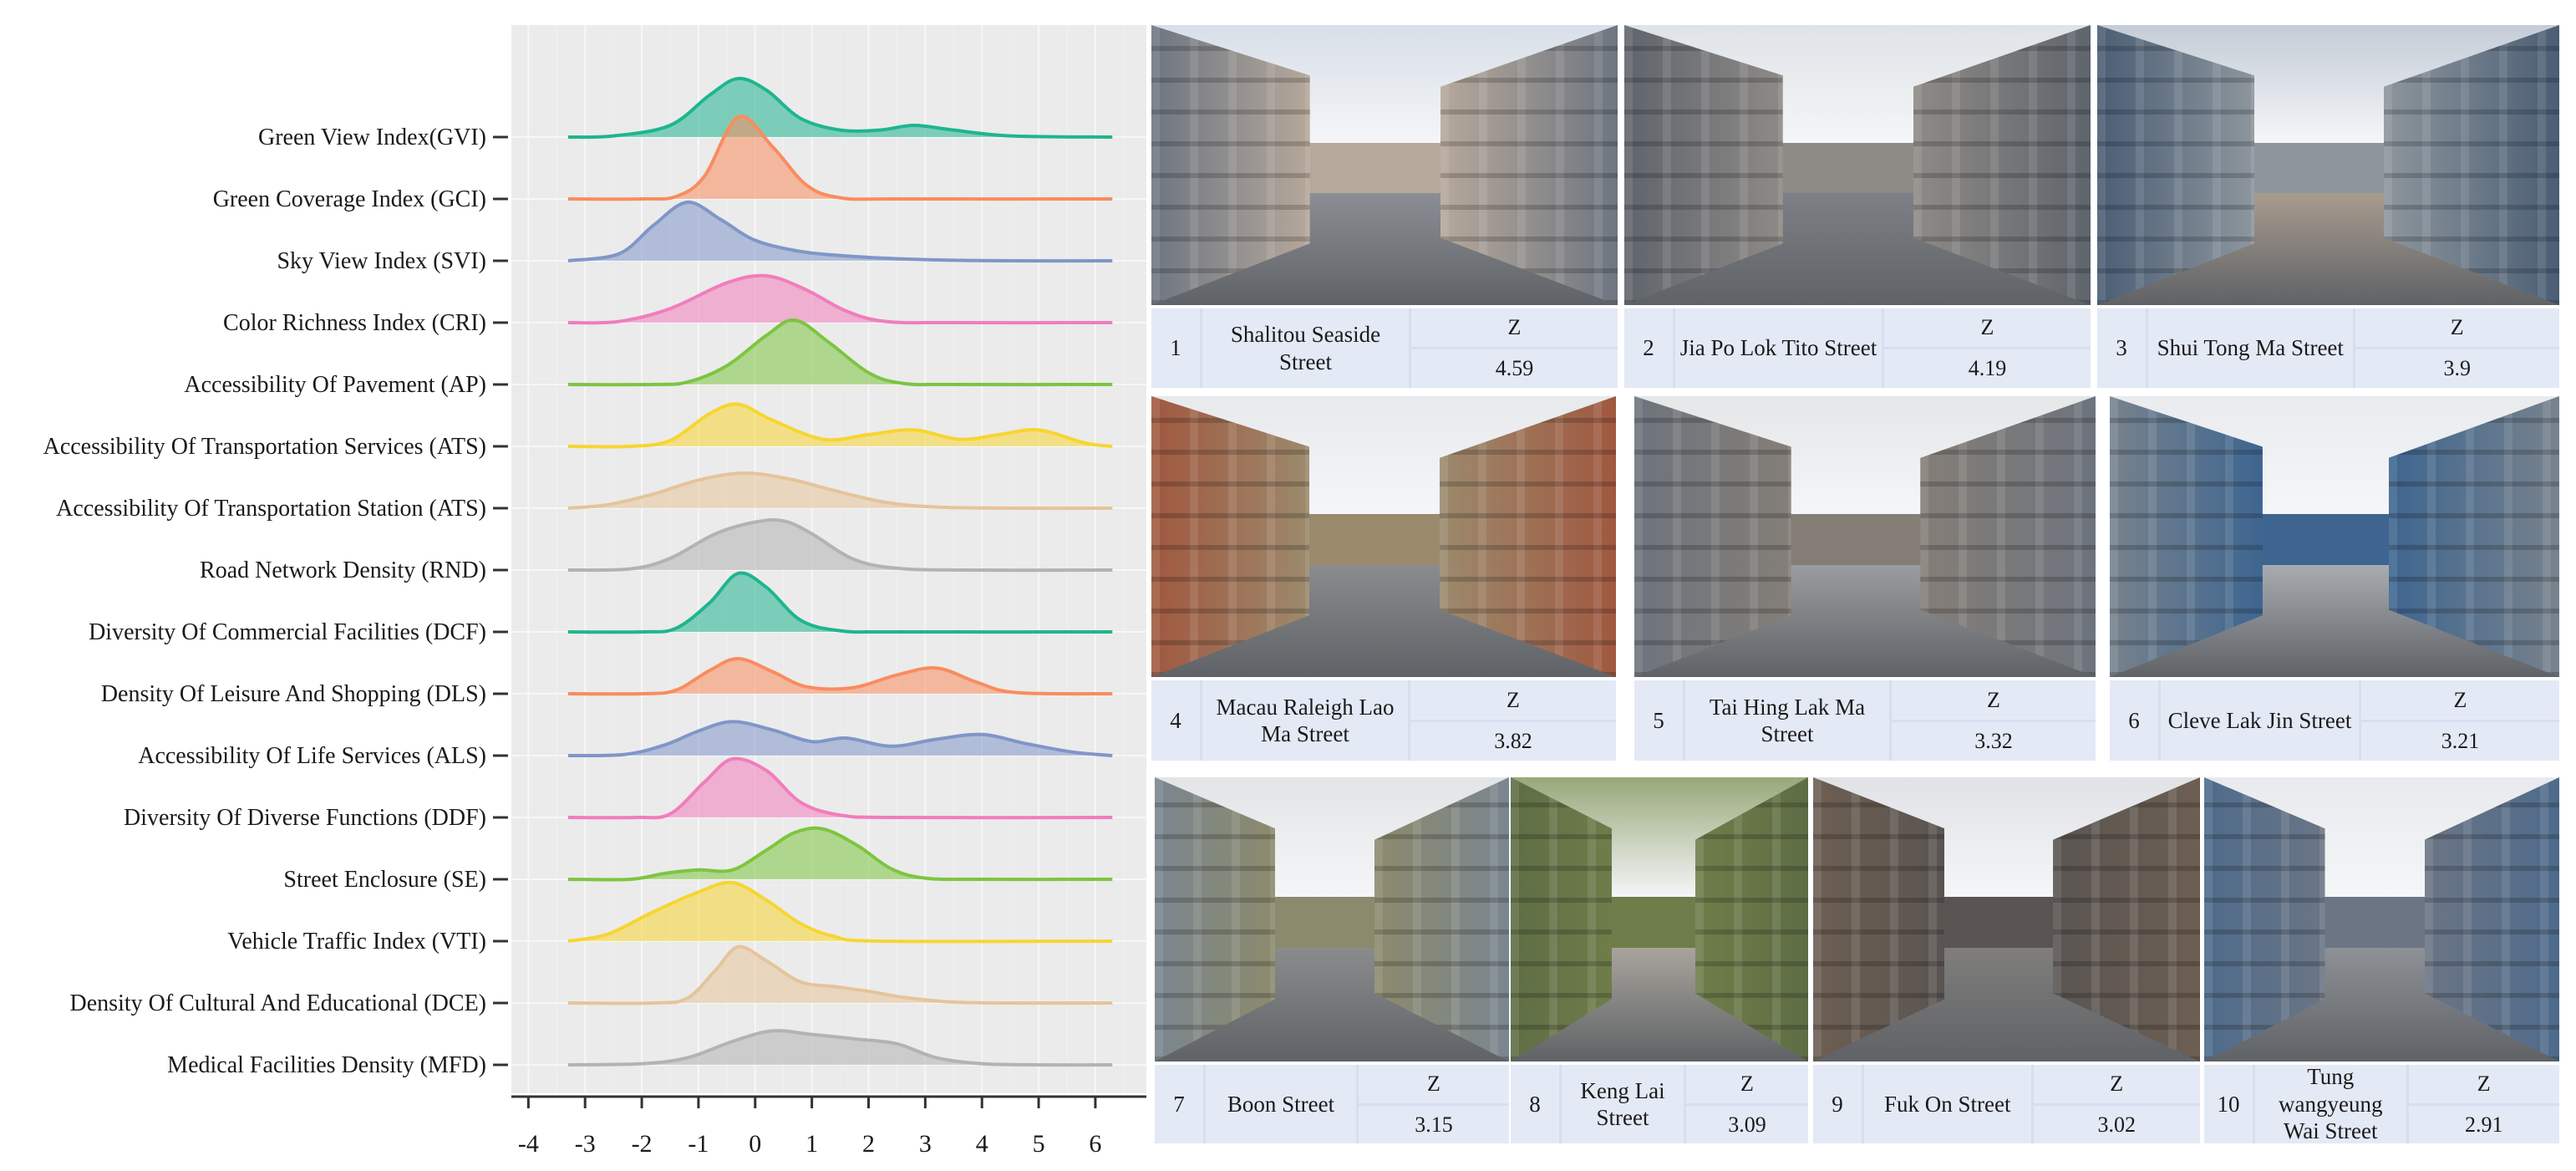  What do you see at coordinates (811, 1144) in the screenshot?
I see `x-tick-label: 1` at bounding box center [811, 1144].